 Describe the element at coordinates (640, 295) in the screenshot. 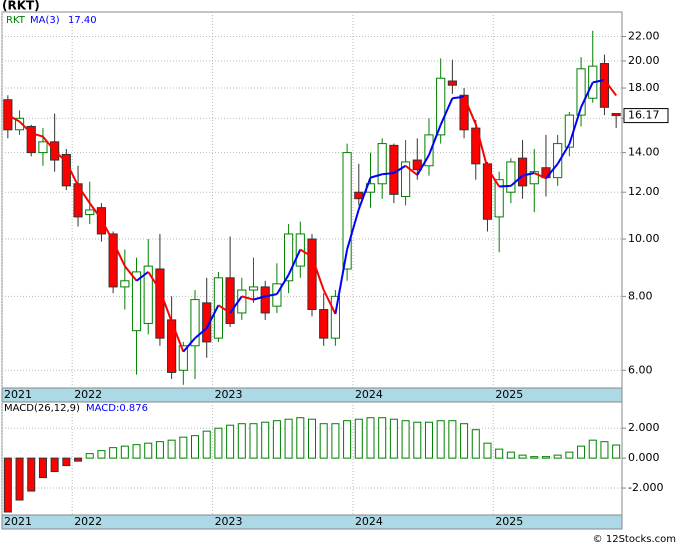

I see `y-tick-label: 8.00` at that location.